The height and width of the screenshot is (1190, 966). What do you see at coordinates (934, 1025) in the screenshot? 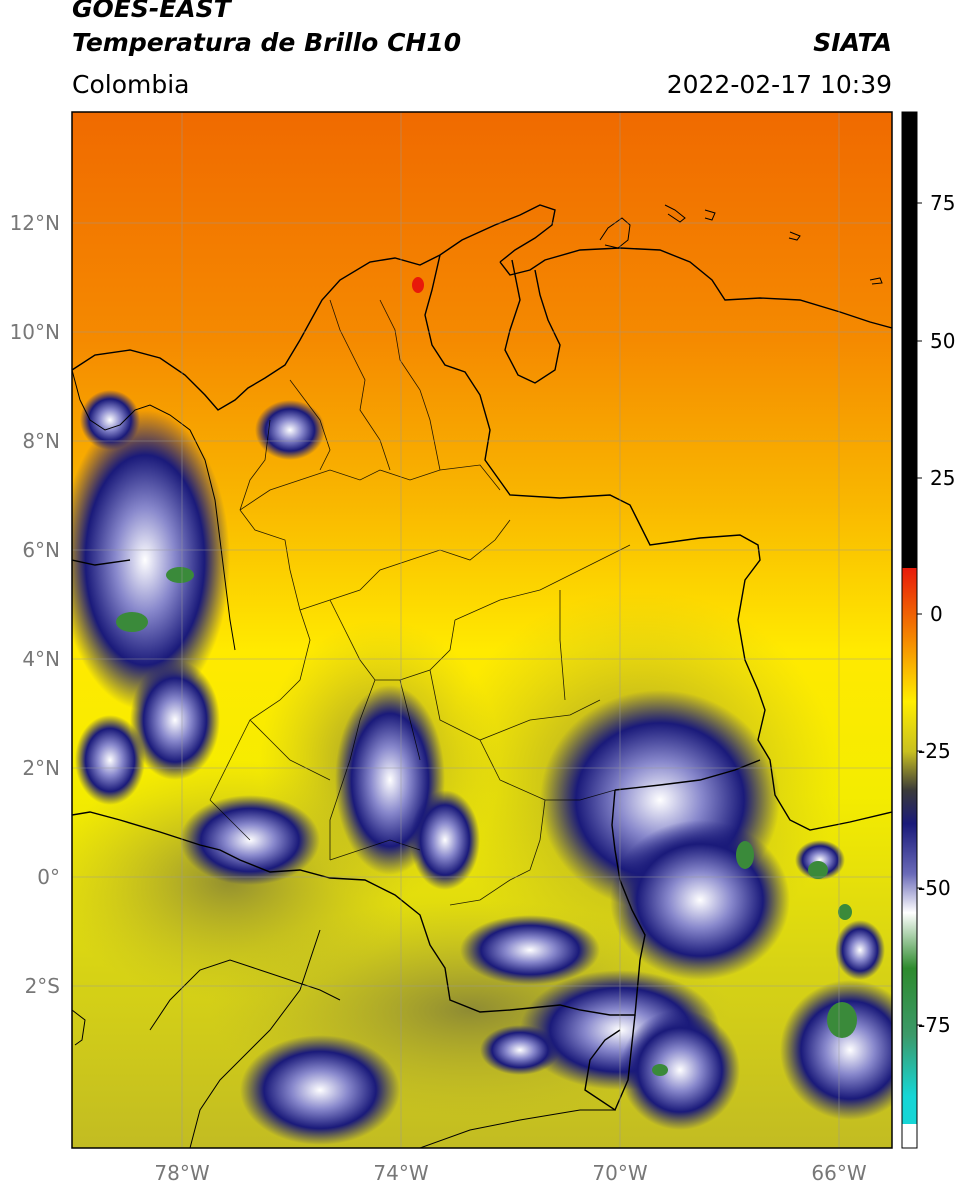
I see `colorbar-tick-label: -75` at bounding box center [934, 1025].